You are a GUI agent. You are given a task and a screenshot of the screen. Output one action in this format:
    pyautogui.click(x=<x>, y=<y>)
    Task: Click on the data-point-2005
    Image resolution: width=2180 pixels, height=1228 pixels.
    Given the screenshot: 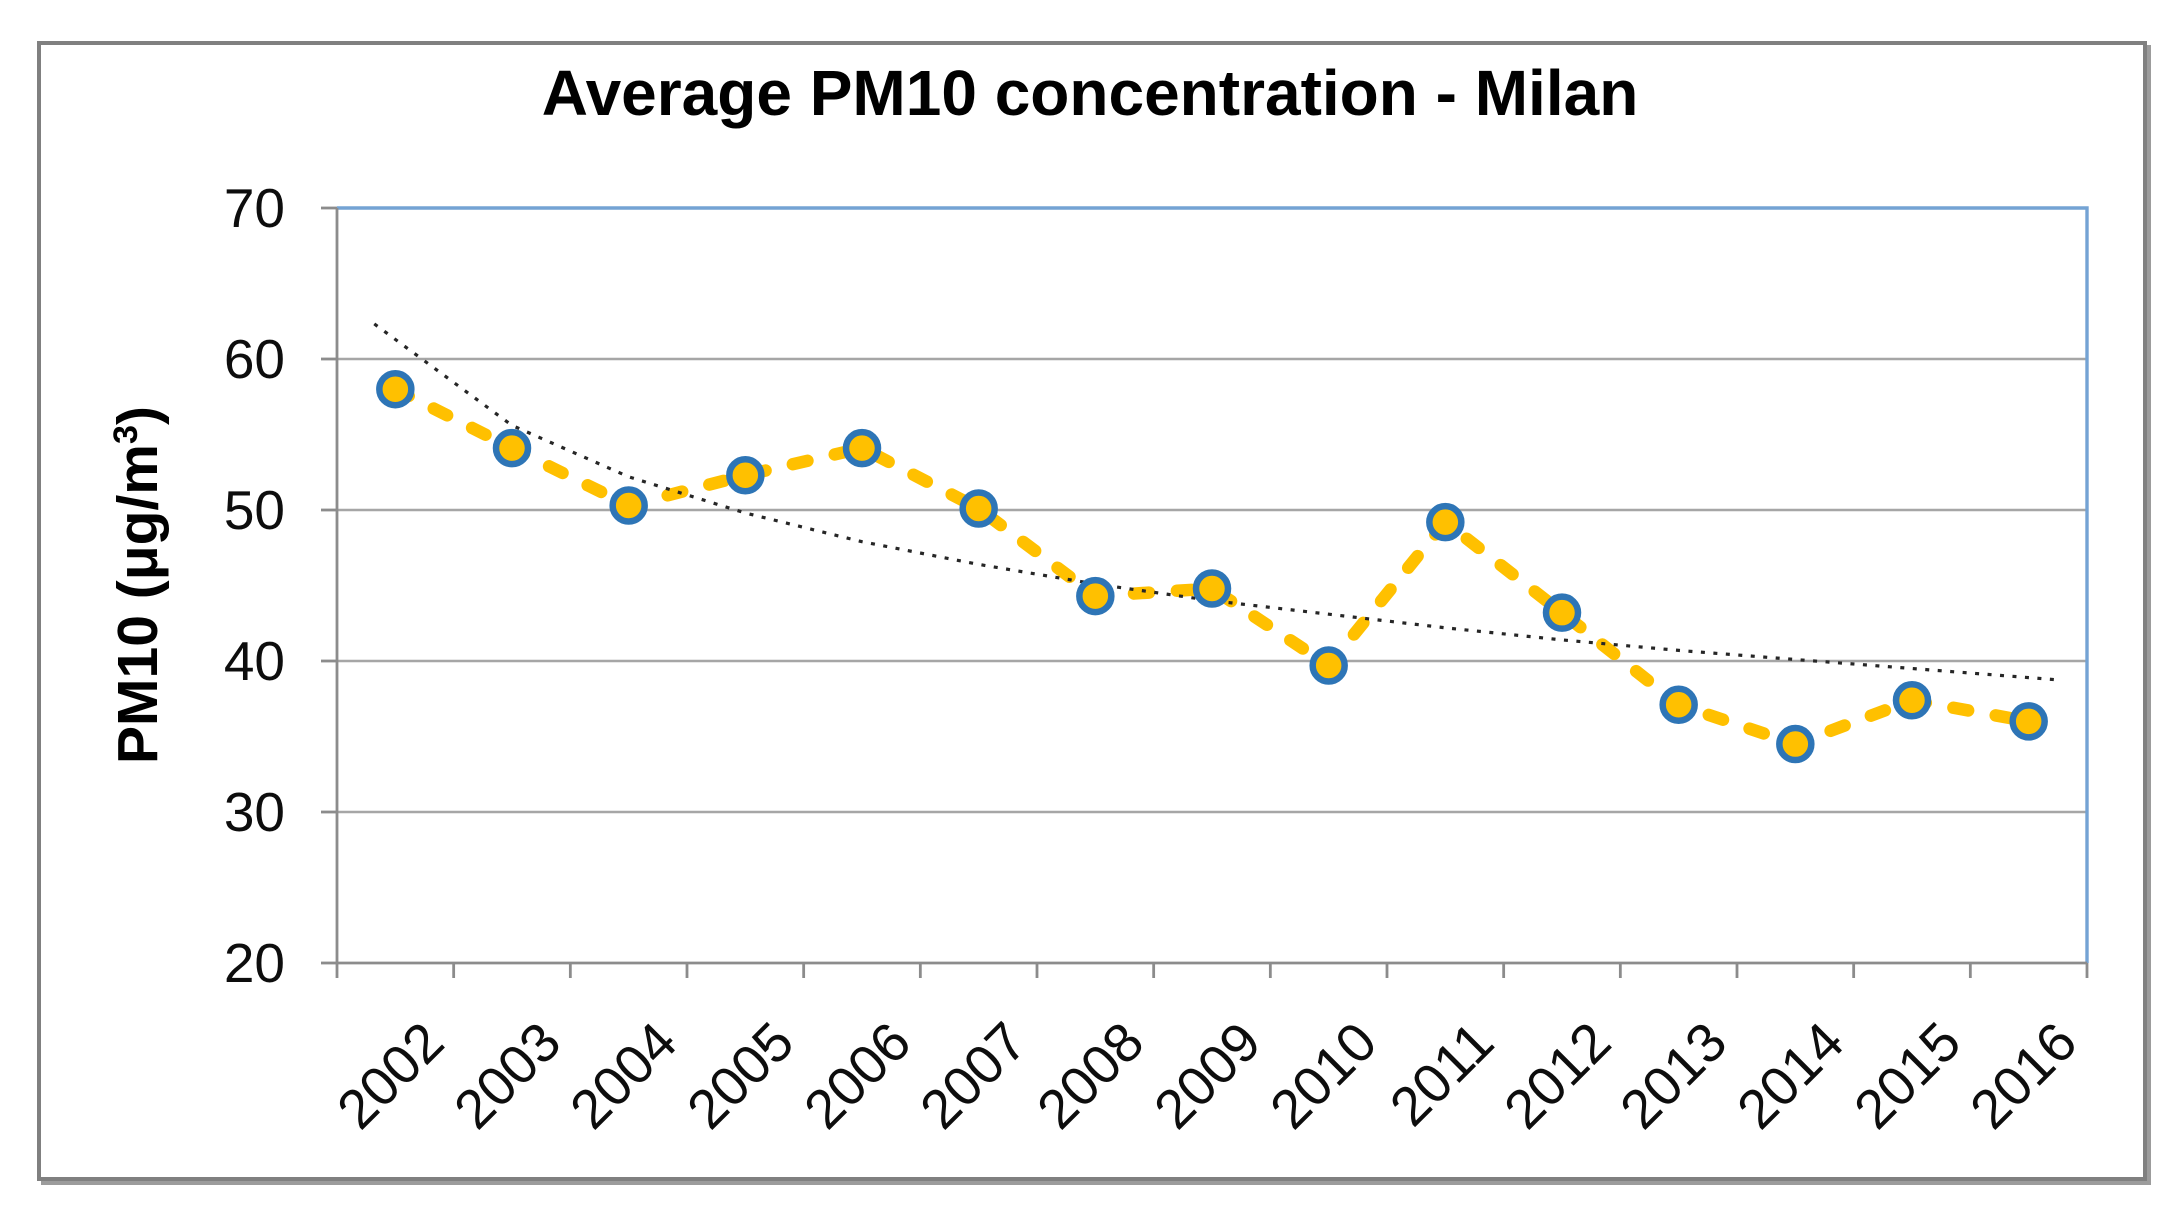 What is the action you would take?
    pyautogui.click(x=745, y=475)
    